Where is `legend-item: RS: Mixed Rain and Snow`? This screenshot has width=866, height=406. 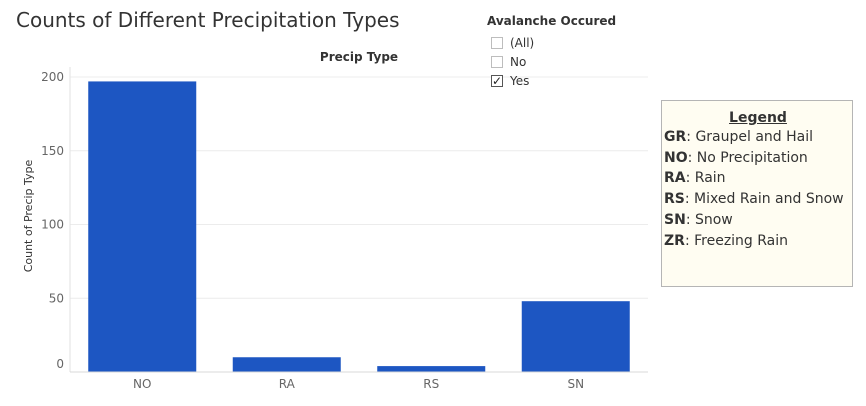 legend-item: RS: Mixed Rain and Snow is located at coordinates (758, 199).